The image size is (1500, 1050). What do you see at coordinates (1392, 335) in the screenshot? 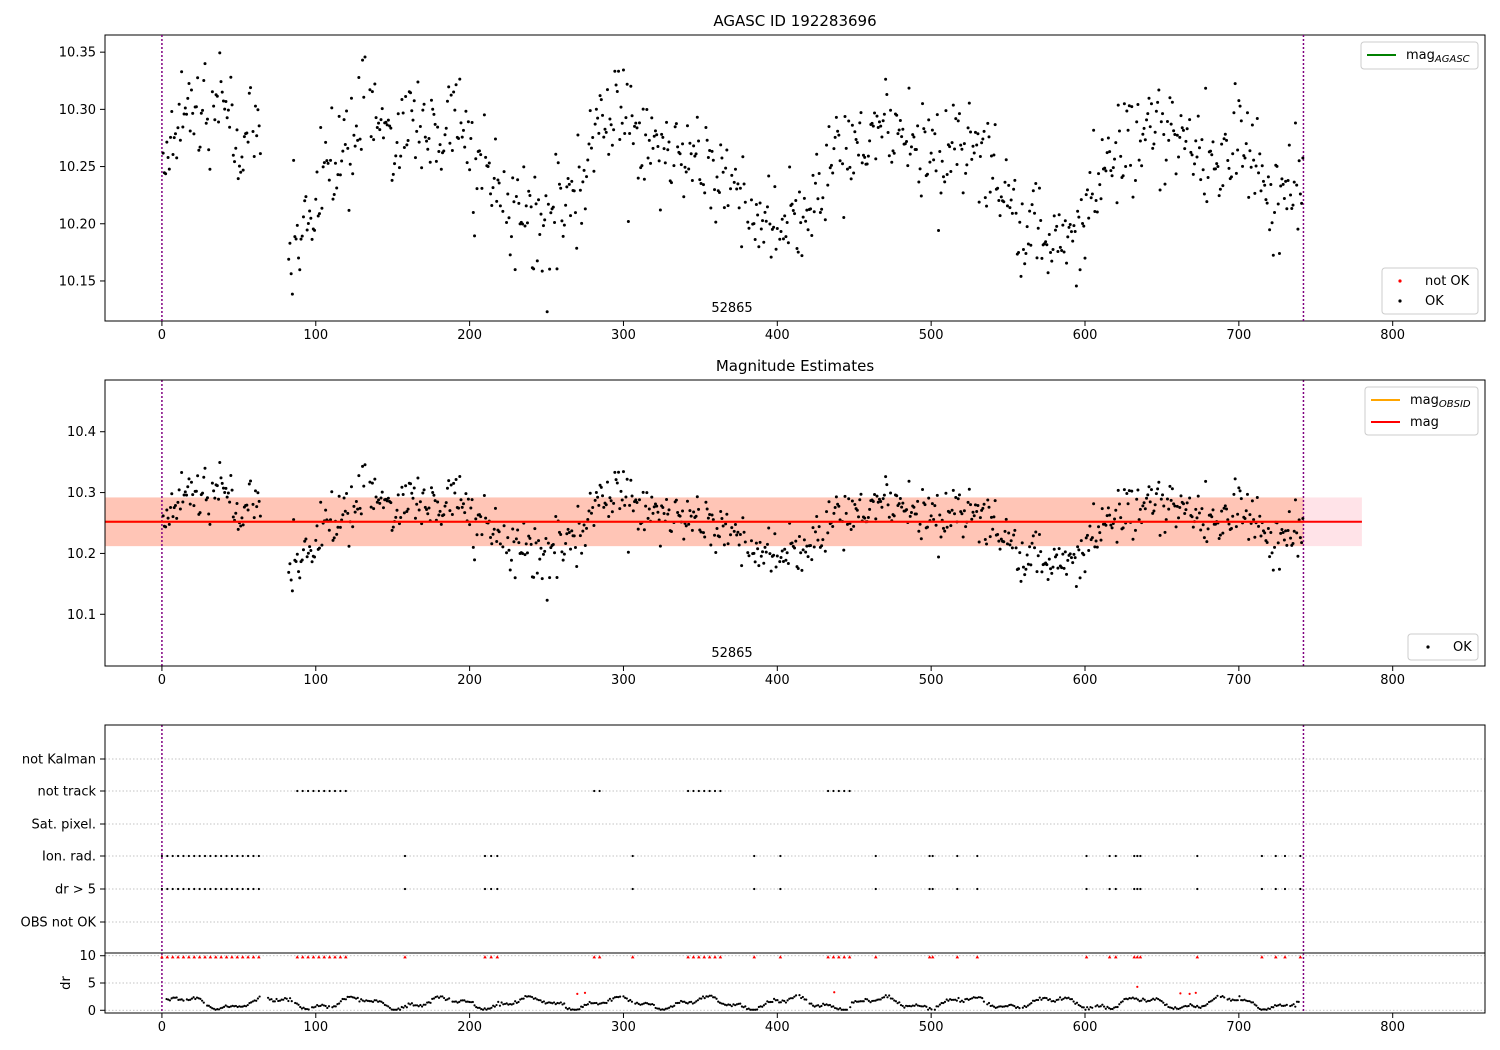
I see `x-tick-label: 800` at bounding box center [1392, 335].